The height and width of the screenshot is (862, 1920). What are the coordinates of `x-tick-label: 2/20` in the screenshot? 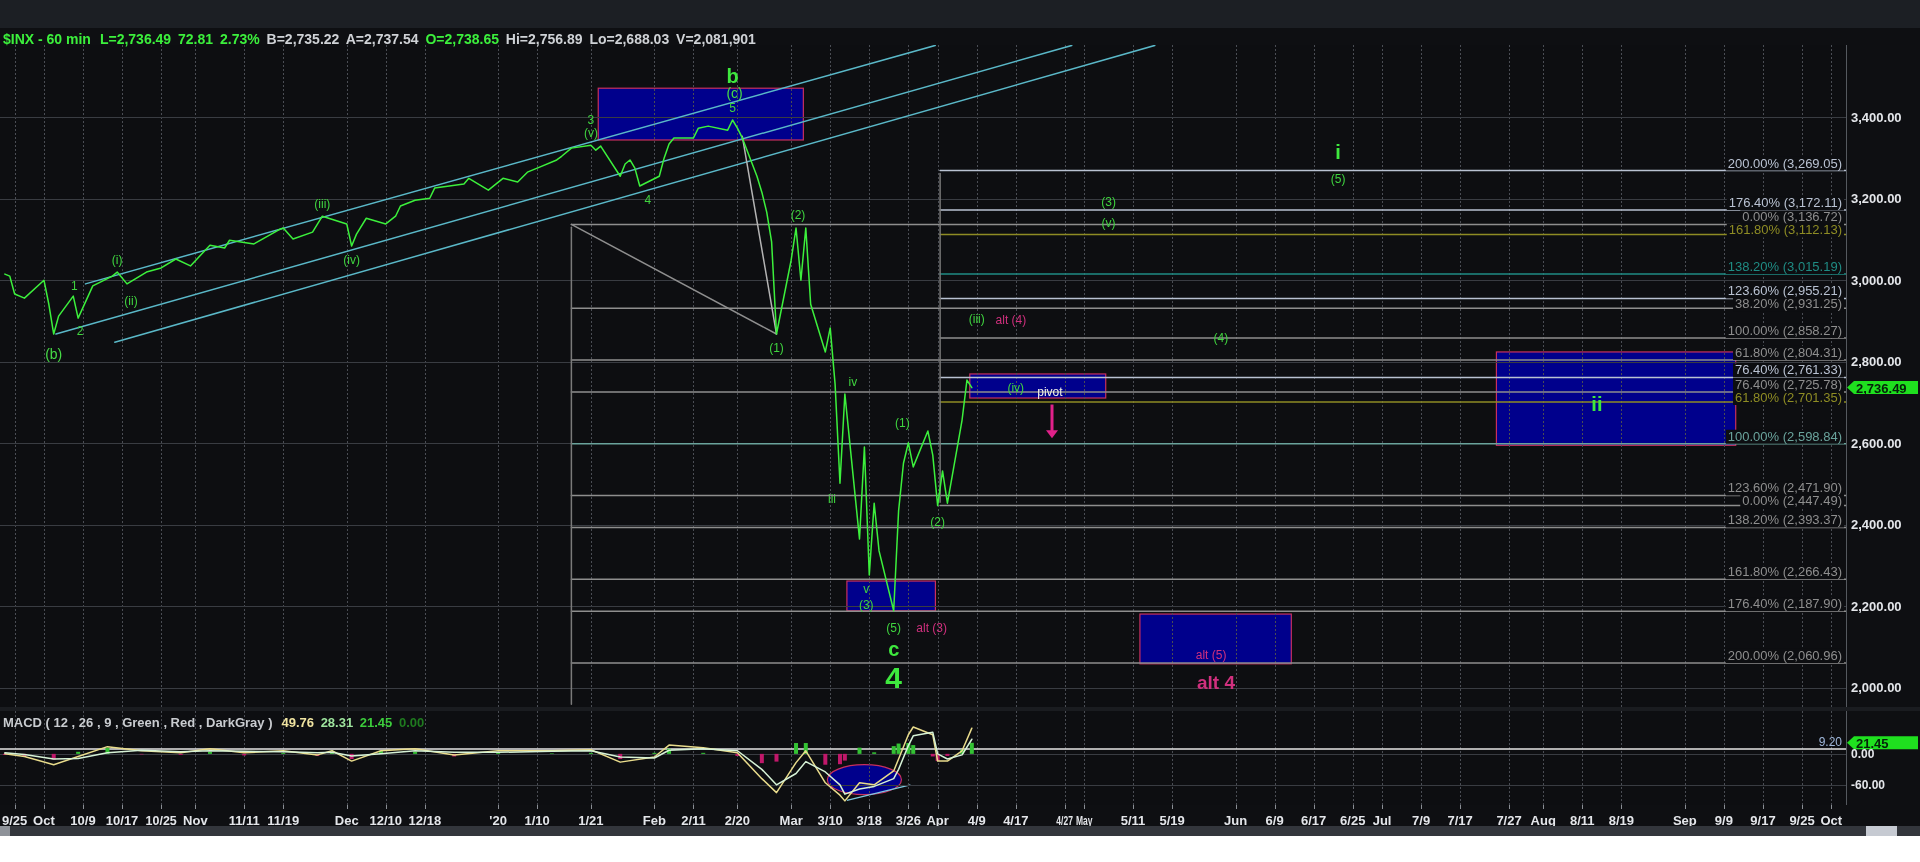 It's located at (737, 820).